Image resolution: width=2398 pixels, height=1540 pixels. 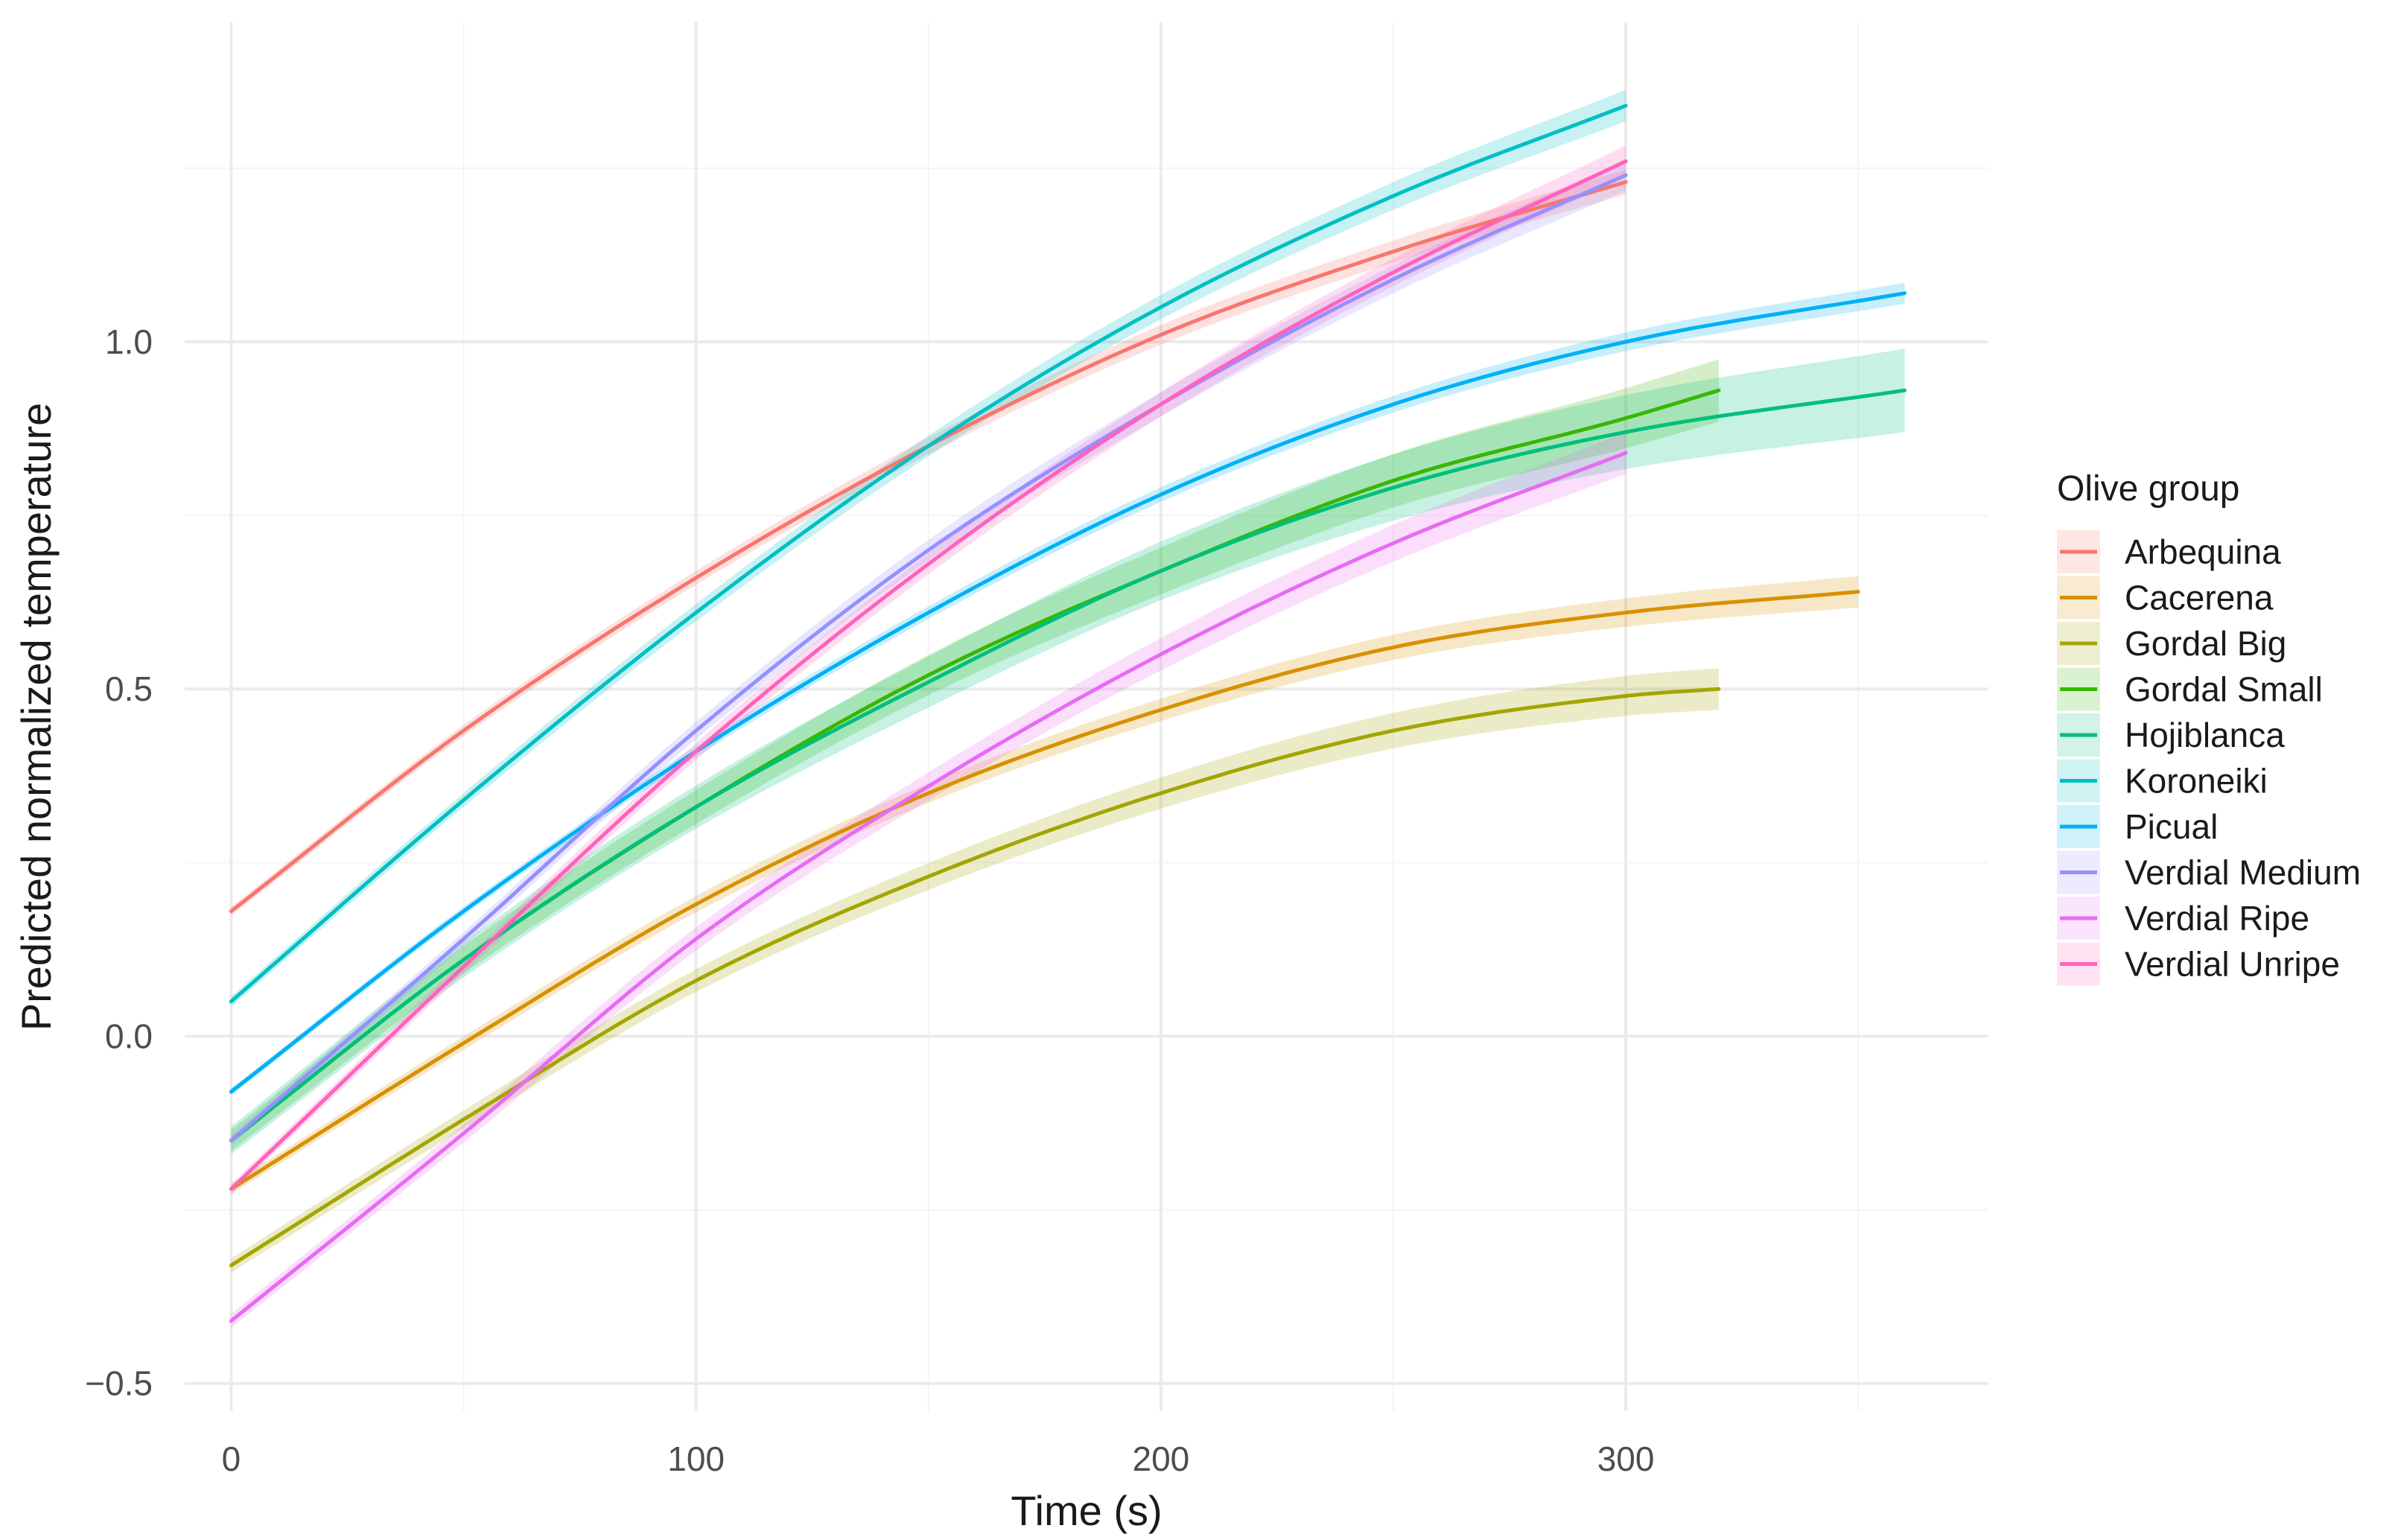 What do you see at coordinates (2205, 735) in the screenshot?
I see `legend-label-hojiblanca: Hojiblanca` at bounding box center [2205, 735].